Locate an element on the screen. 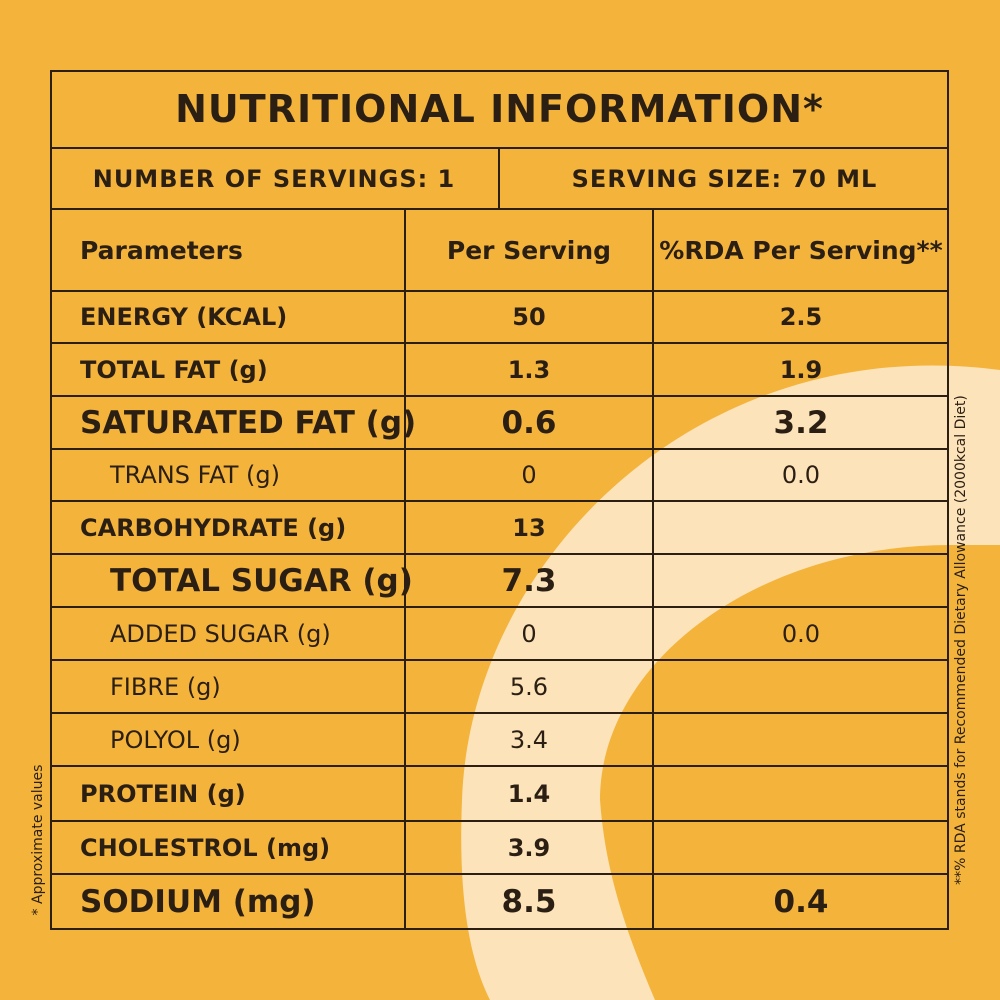  rda-value: 2.5 is located at coordinates (801, 317).